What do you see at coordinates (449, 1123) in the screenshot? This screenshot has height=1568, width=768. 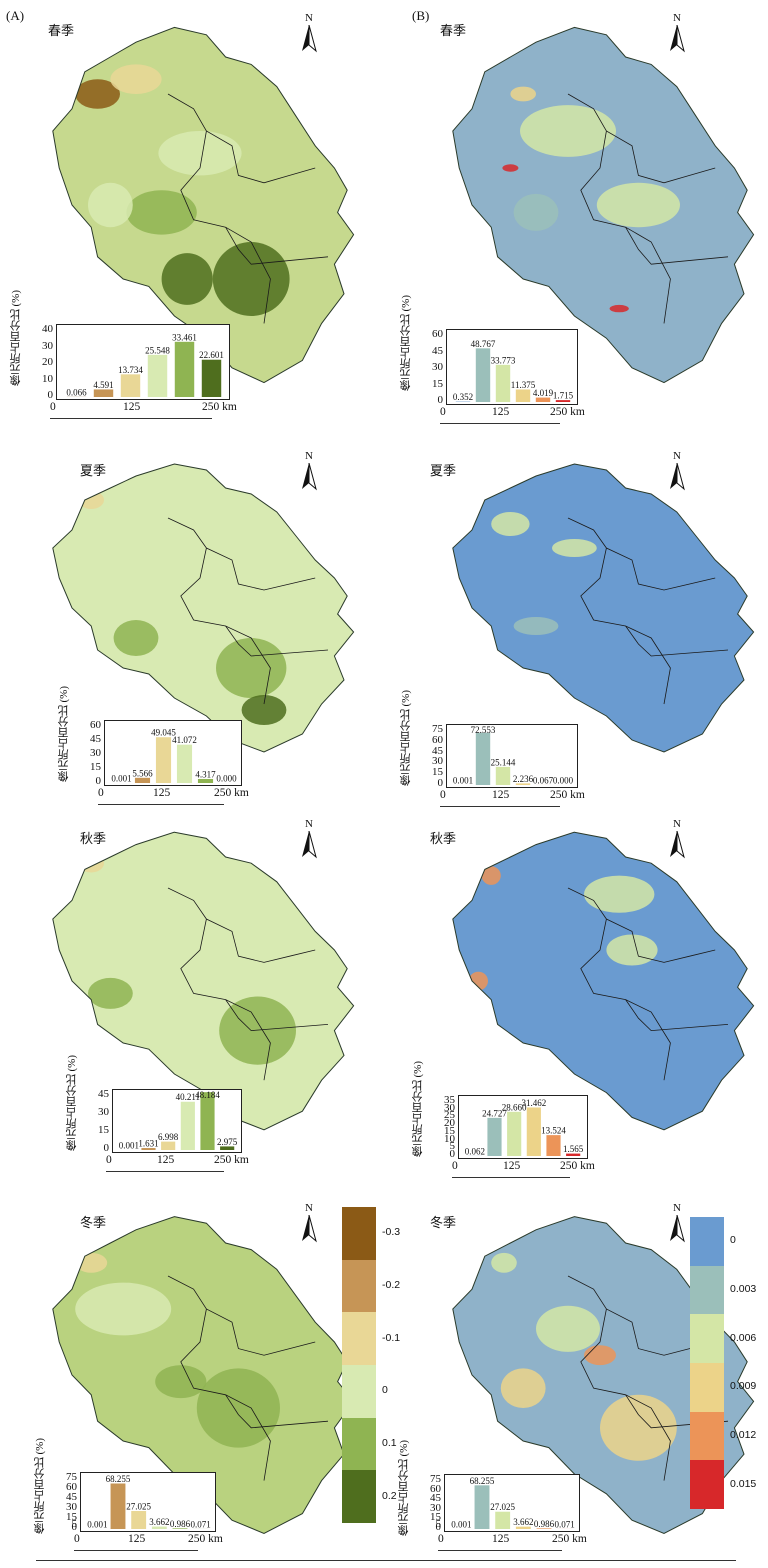 I see `histogram-ytick: 20` at bounding box center [449, 1123].